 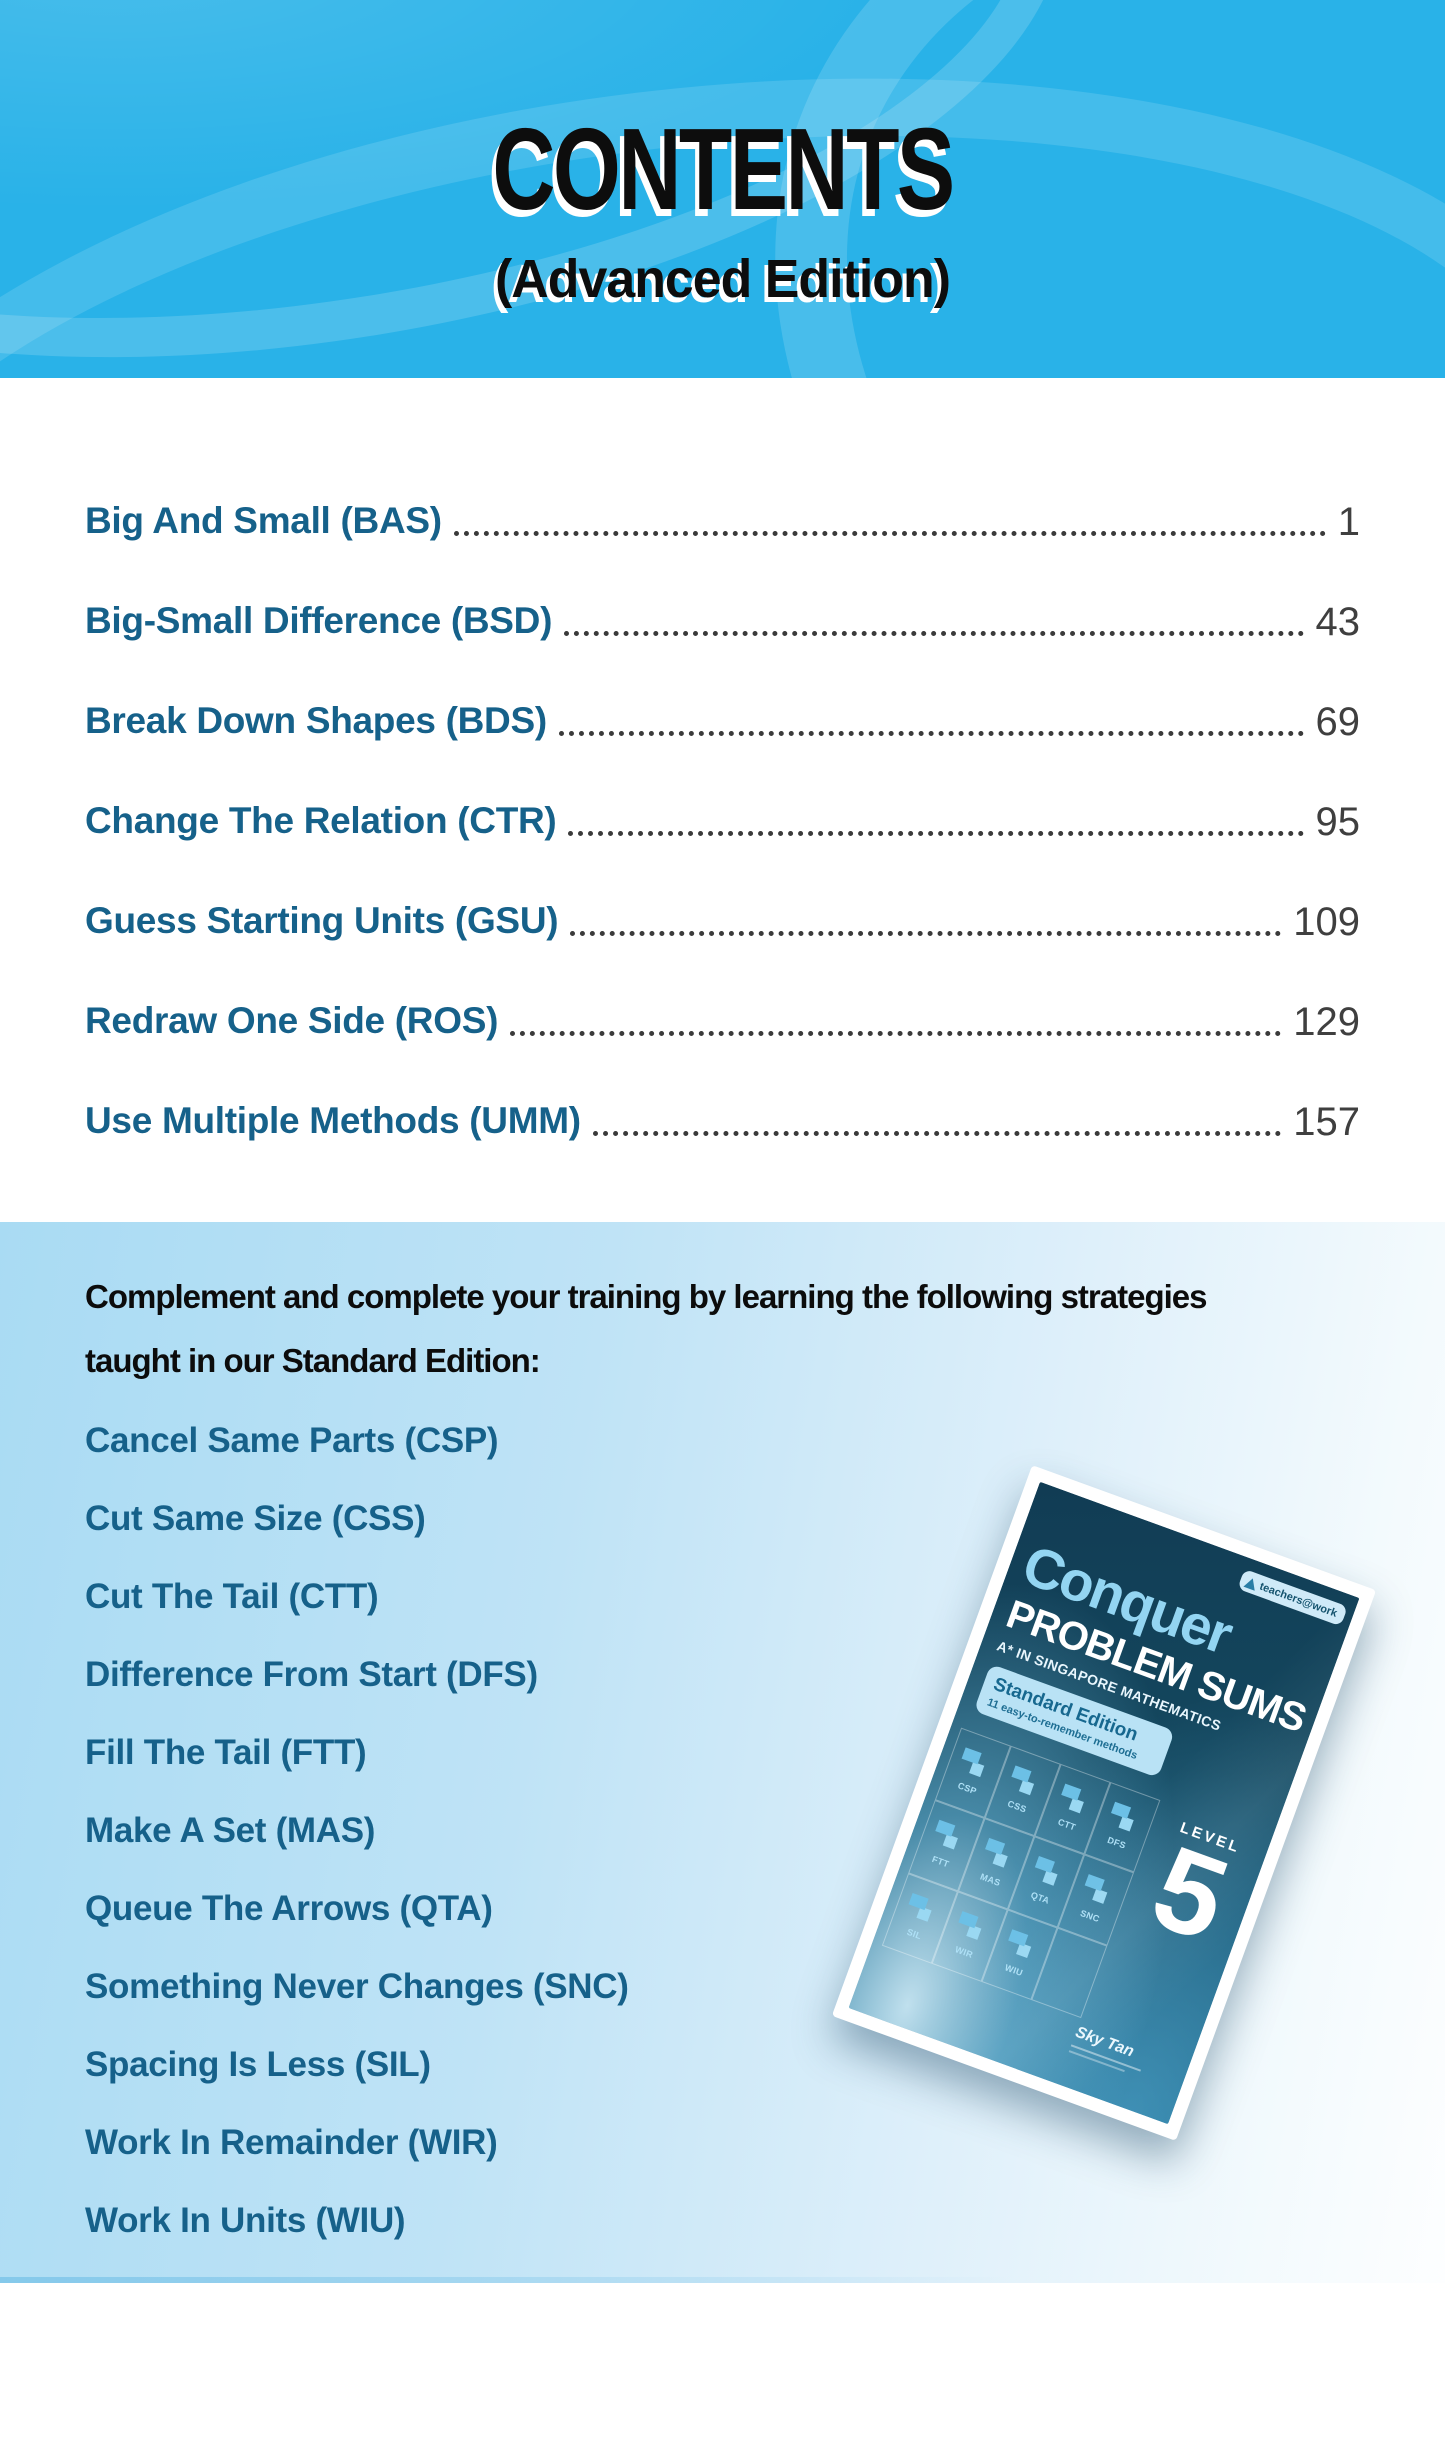 What do you see at coordinates (722, 1015) in the screenshot?
I see `toc-entry: Redraw One Side (ROS) 129` at bounding box center [722, 1015].